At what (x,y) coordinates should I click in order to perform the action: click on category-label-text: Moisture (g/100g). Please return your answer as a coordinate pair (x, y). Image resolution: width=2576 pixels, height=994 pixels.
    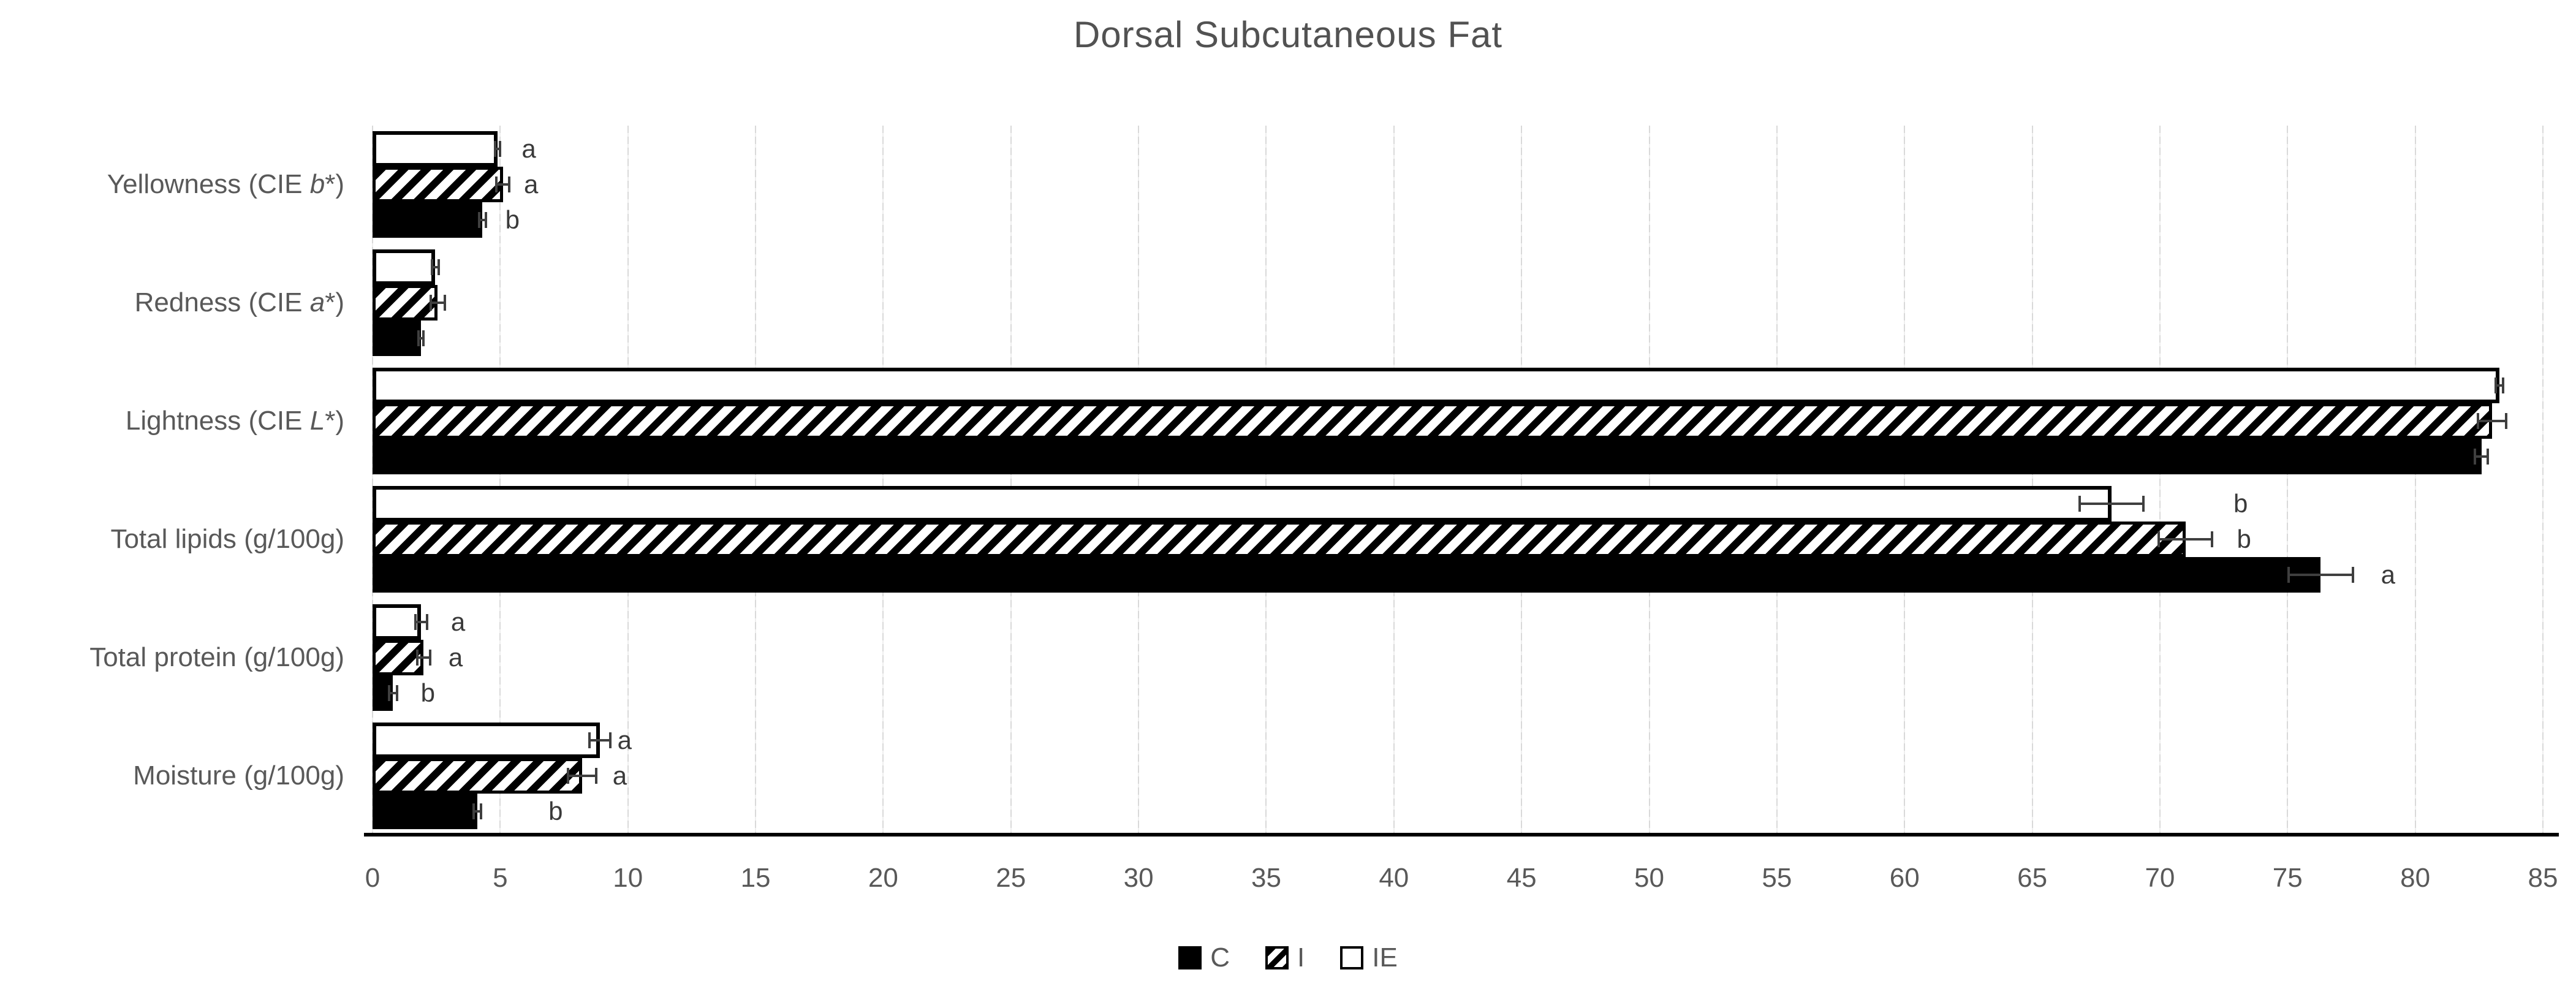
    Looking at the image, I should click on (239, 775).